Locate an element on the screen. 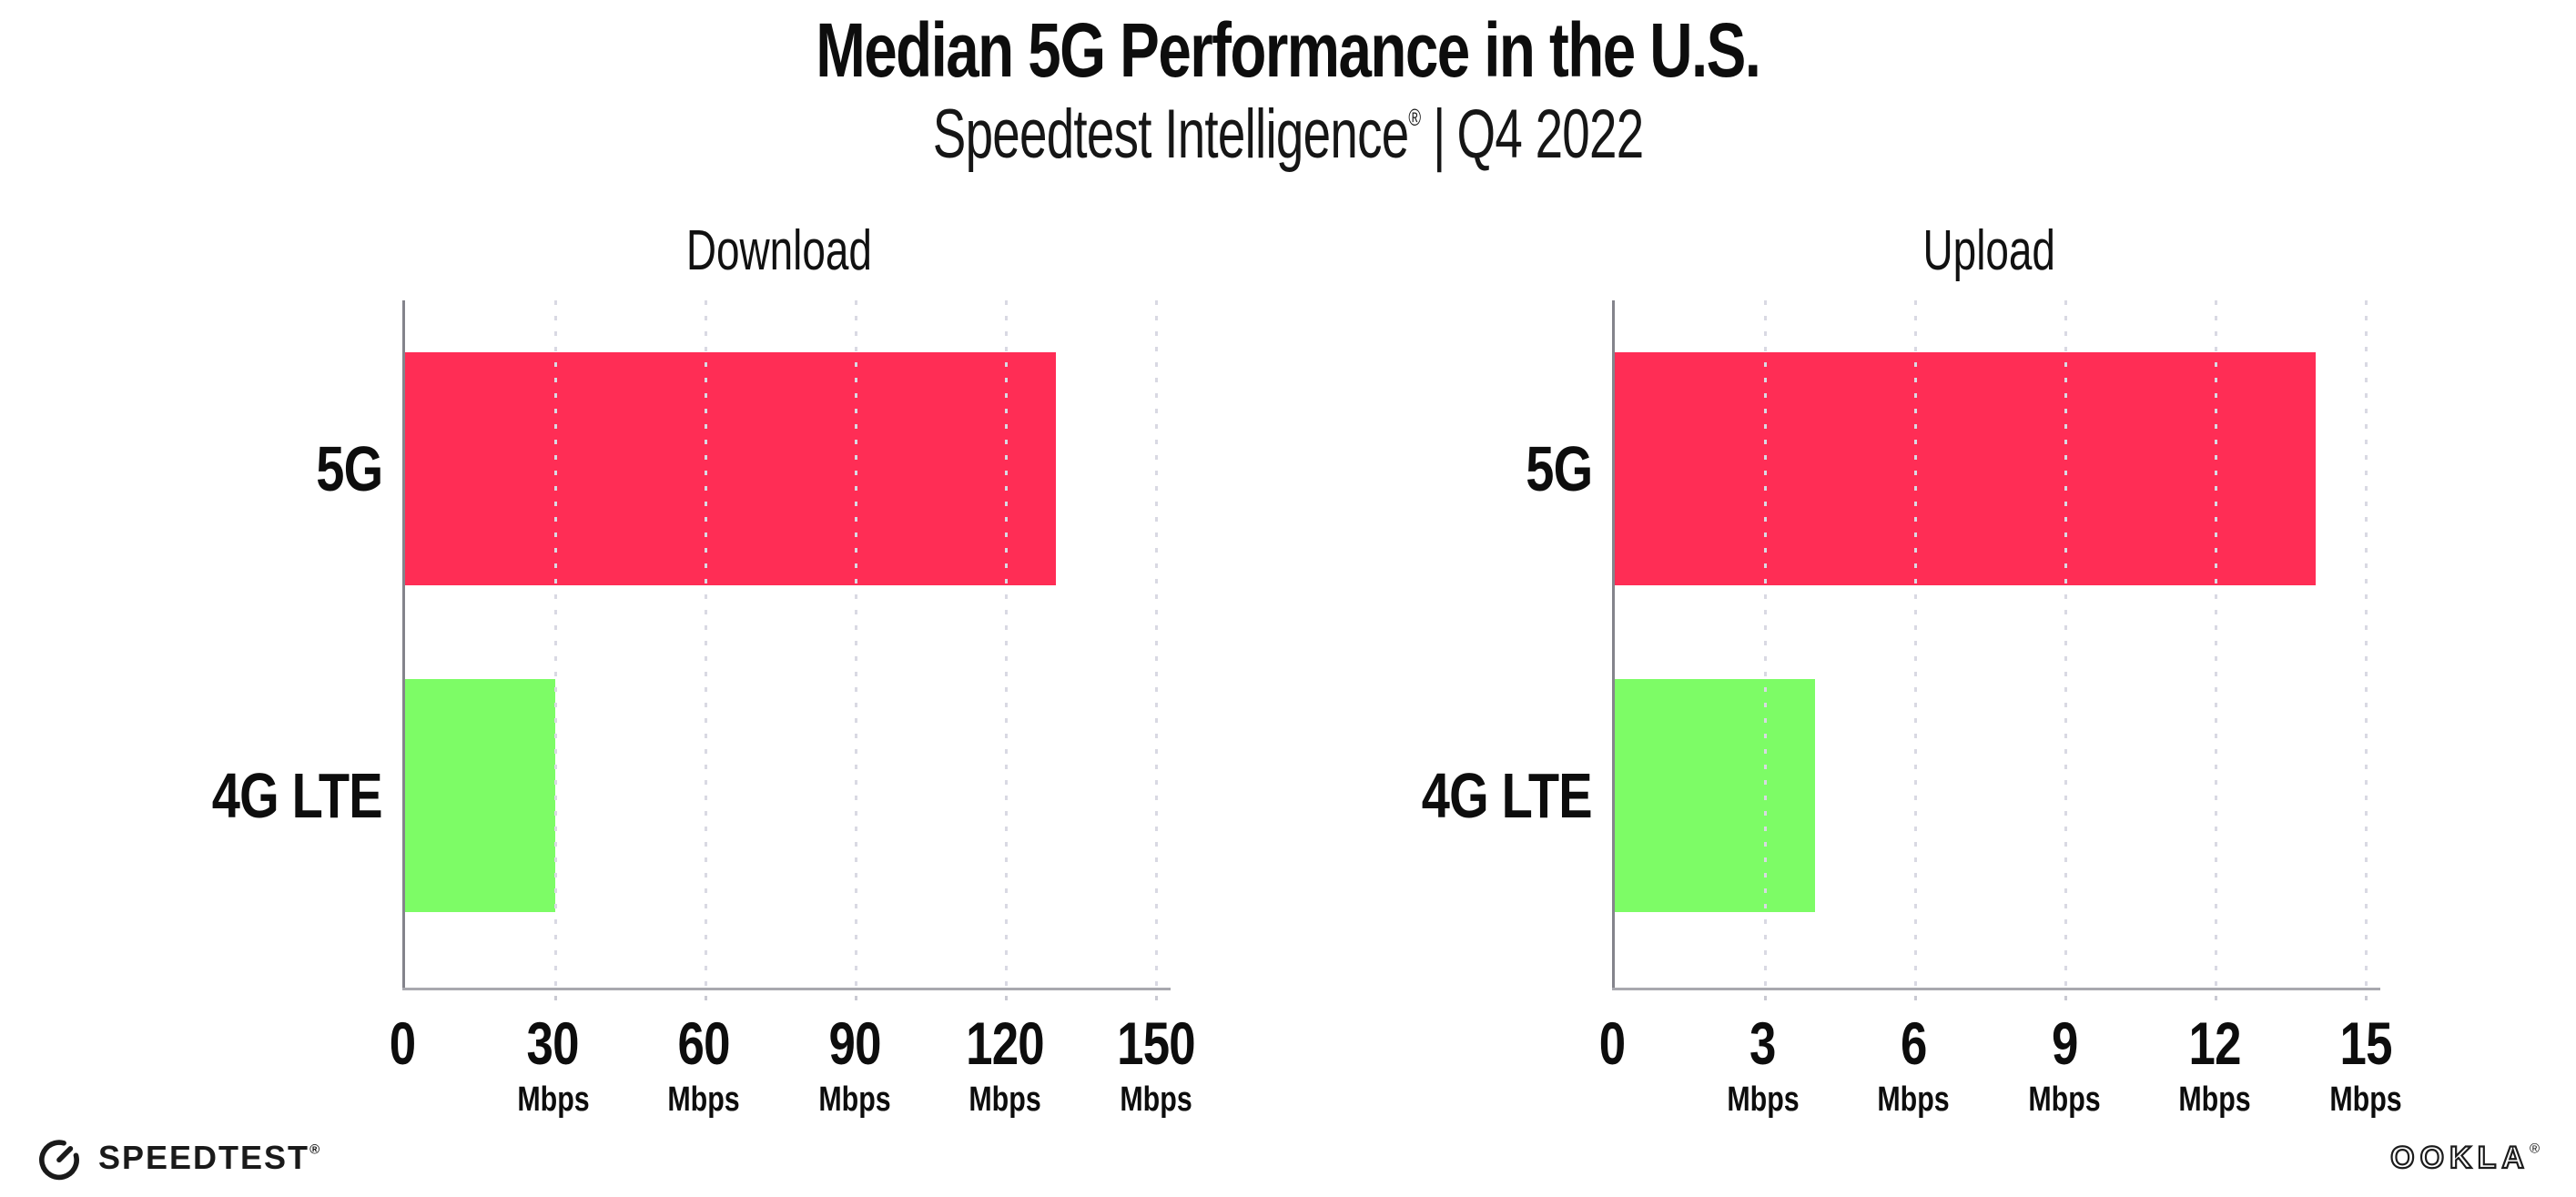 Image resolution: width=2576 pixels, height=1197 pixels. x-tick-value: 12 is located at coordinates (2215, 1043).